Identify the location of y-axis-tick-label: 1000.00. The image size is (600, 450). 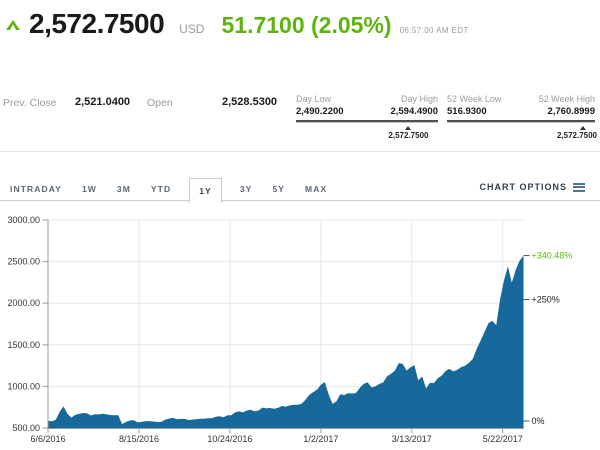
(23, 386).